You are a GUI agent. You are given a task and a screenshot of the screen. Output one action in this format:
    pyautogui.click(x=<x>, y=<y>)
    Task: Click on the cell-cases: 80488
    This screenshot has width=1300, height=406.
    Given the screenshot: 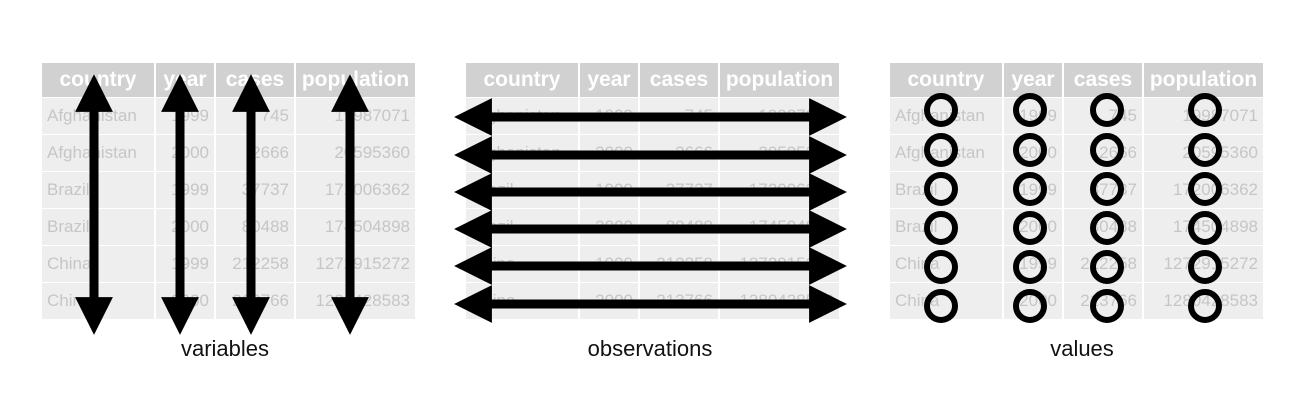 What is the action you would take?
    pyautogui.click(x=255, y=227)
    